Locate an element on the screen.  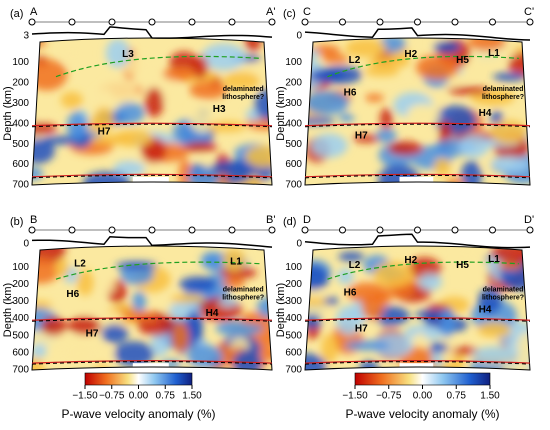
panel-letter: (a) is located at coordinates (16, 14).